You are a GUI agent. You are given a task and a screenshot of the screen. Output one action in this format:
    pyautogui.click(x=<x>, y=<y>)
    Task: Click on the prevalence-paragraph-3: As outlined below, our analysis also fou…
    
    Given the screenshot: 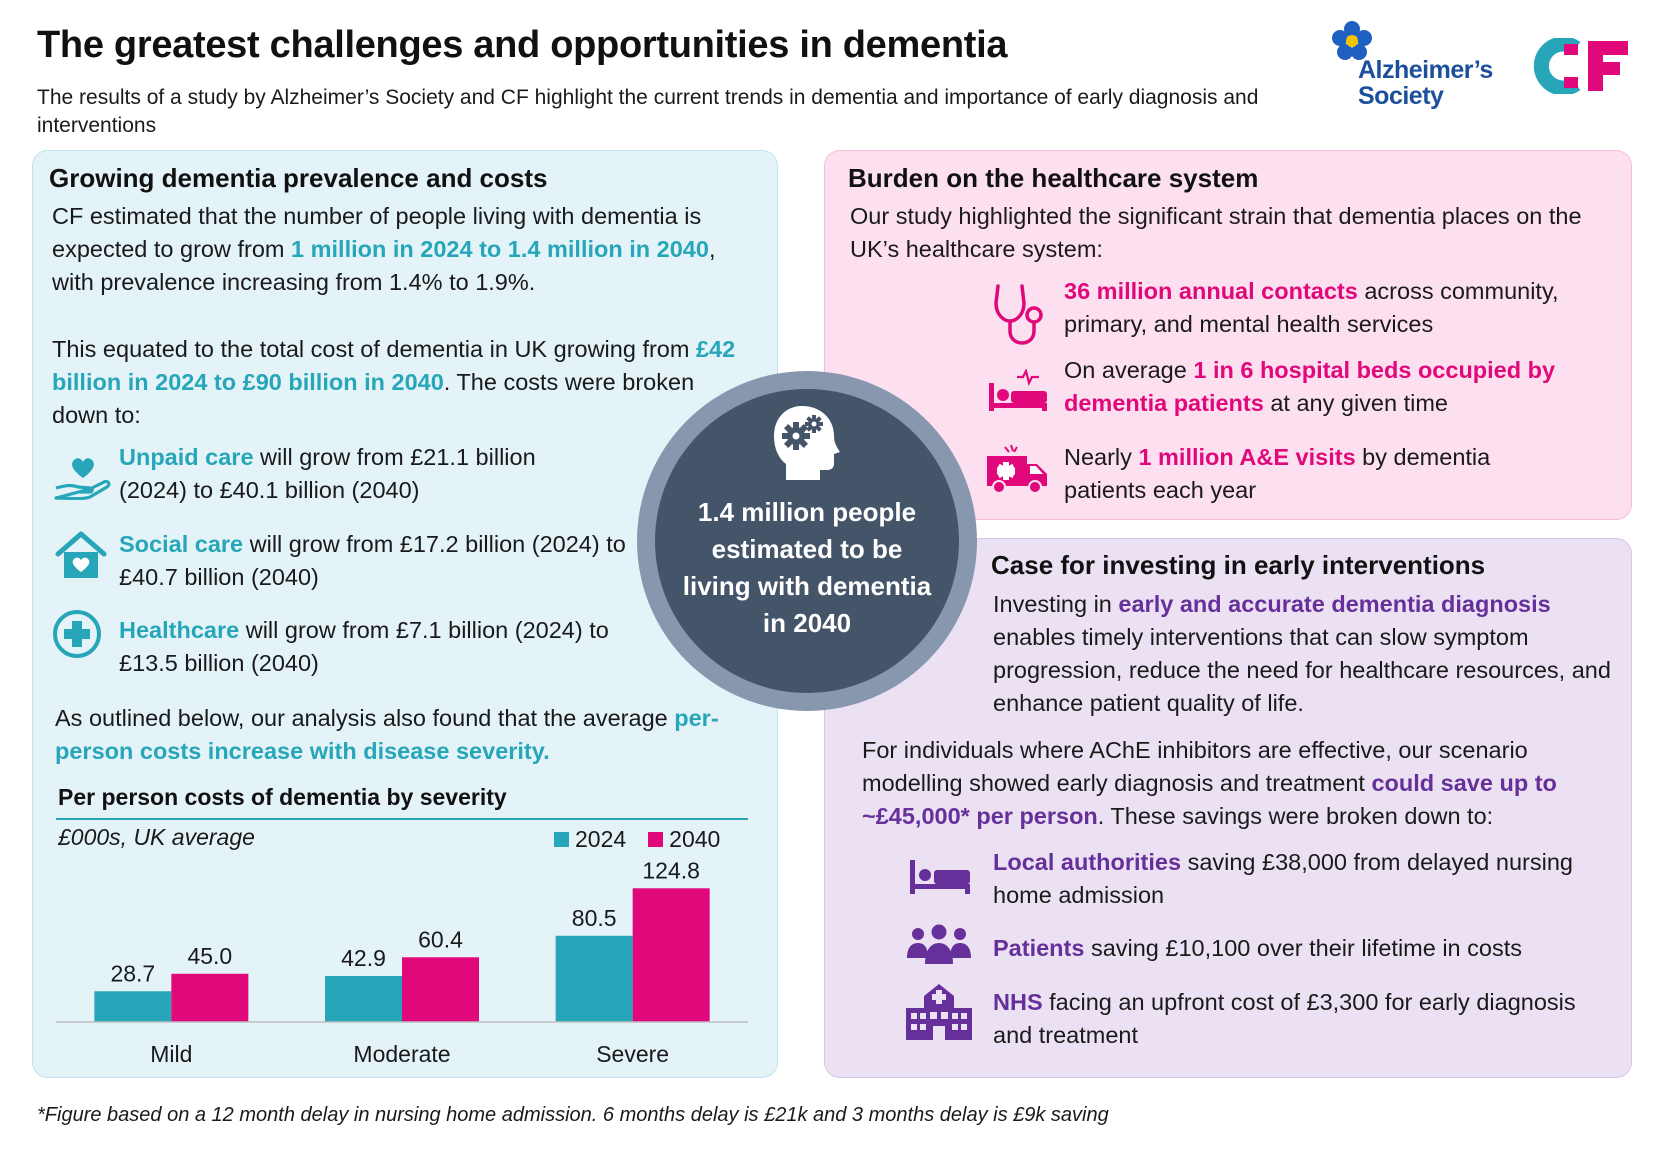 What is the action you would take?
    pyautogui.click(x=387, y=734)
    